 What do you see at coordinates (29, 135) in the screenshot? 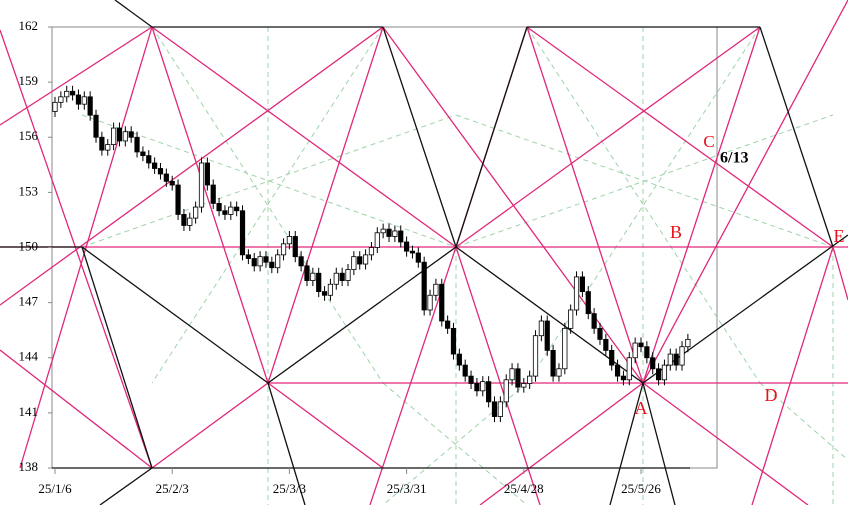
I see `y-tick-label: 156` at bounding box center [29, 135].